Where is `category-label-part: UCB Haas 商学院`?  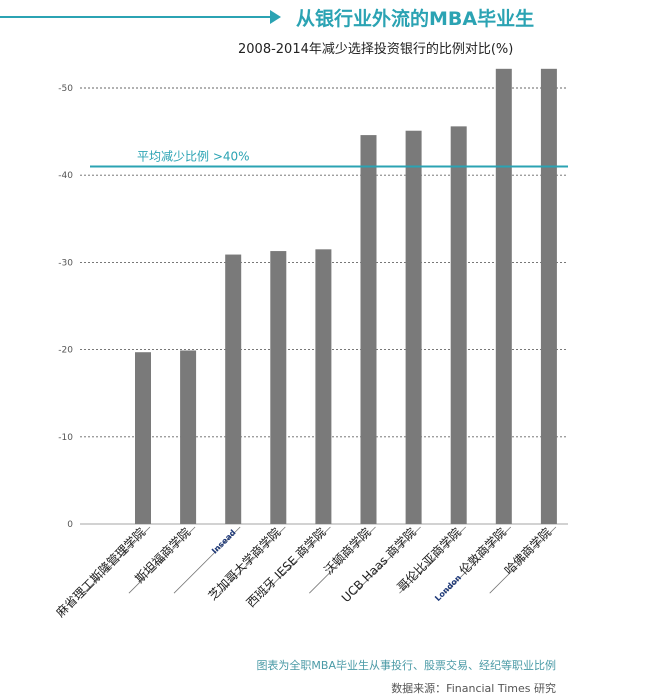 category-label-part: UCB Haas 商学院 is located at coordinates (378, 565).